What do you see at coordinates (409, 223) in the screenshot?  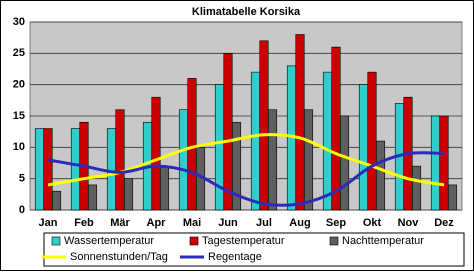 I see `x-tick-label: Nov` at bounding box center [409, 223].